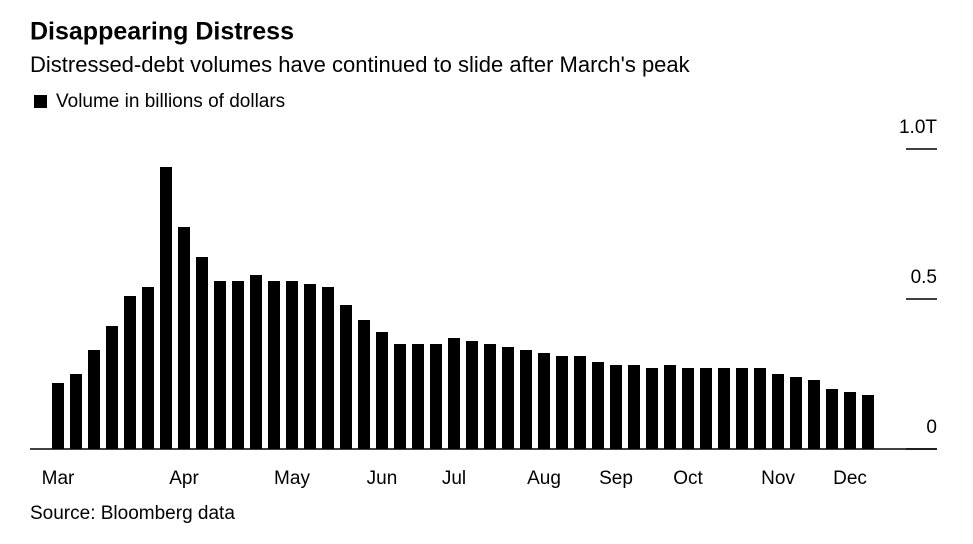 The height and width of the screenshot is (544, 973). I want to click on x-tick-label: Sep, so click(616, 478).